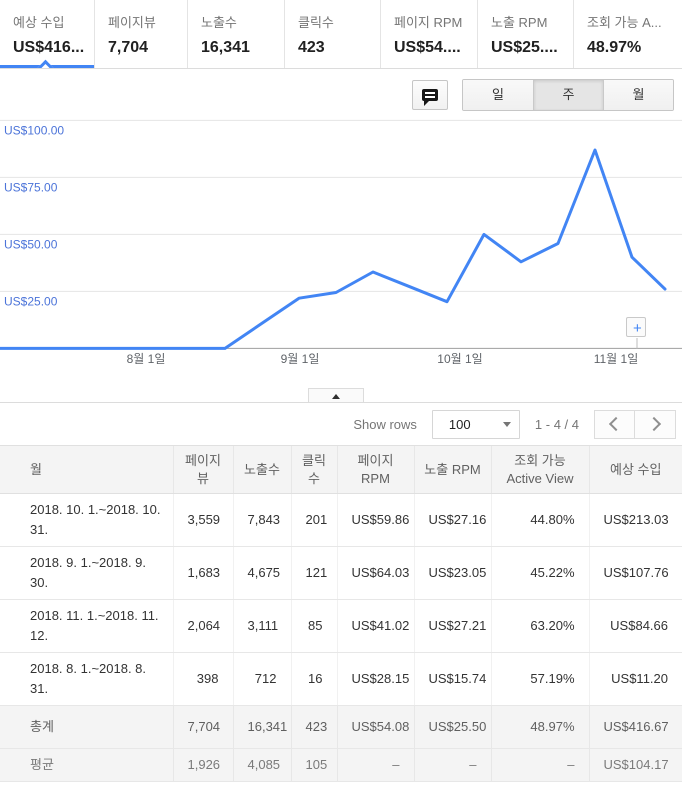  I want to click on metric-label: 페이지 RPM, so click(428, 22).